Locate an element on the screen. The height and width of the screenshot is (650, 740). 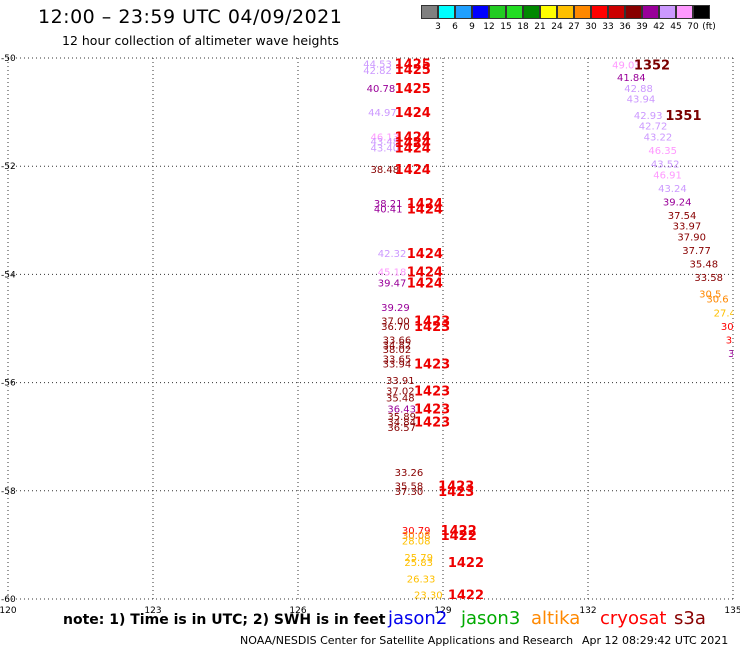
x-tick-label: 120 is located at coordinates (8, 611).